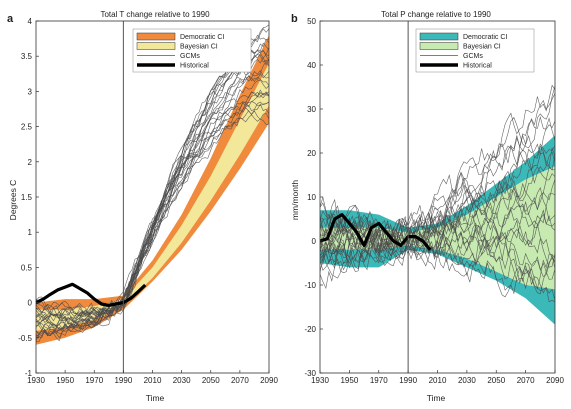  What do you see at coordinates (311, 153) in the screenshot?
I see `y-tick-label: 20` at bounding box center [311, 153].